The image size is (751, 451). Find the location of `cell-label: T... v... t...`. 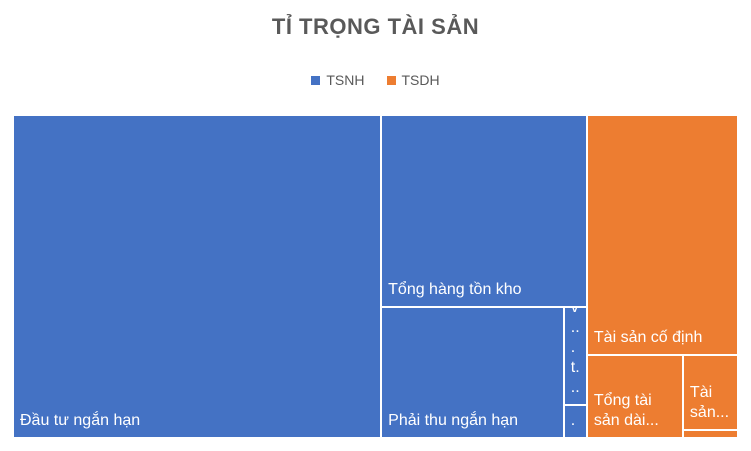

cell-label: T... v... t... is located at coordinates (575, 352).